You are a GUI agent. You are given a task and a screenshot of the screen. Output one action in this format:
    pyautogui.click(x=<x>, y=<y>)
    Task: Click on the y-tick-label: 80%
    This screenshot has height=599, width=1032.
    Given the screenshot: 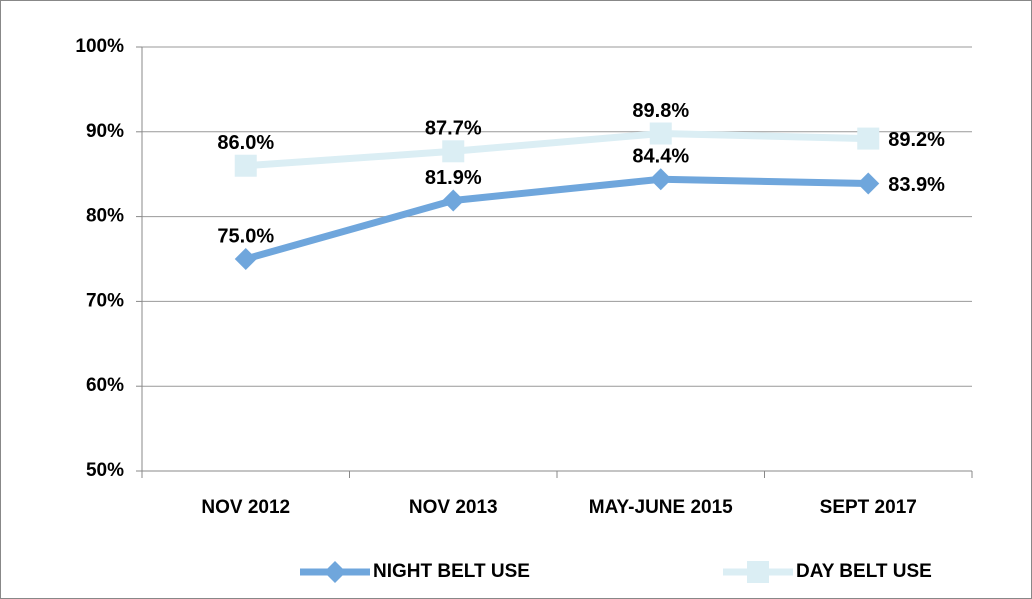 What is the action you would take?
    pyautogui.click(x=105, y=216)
    